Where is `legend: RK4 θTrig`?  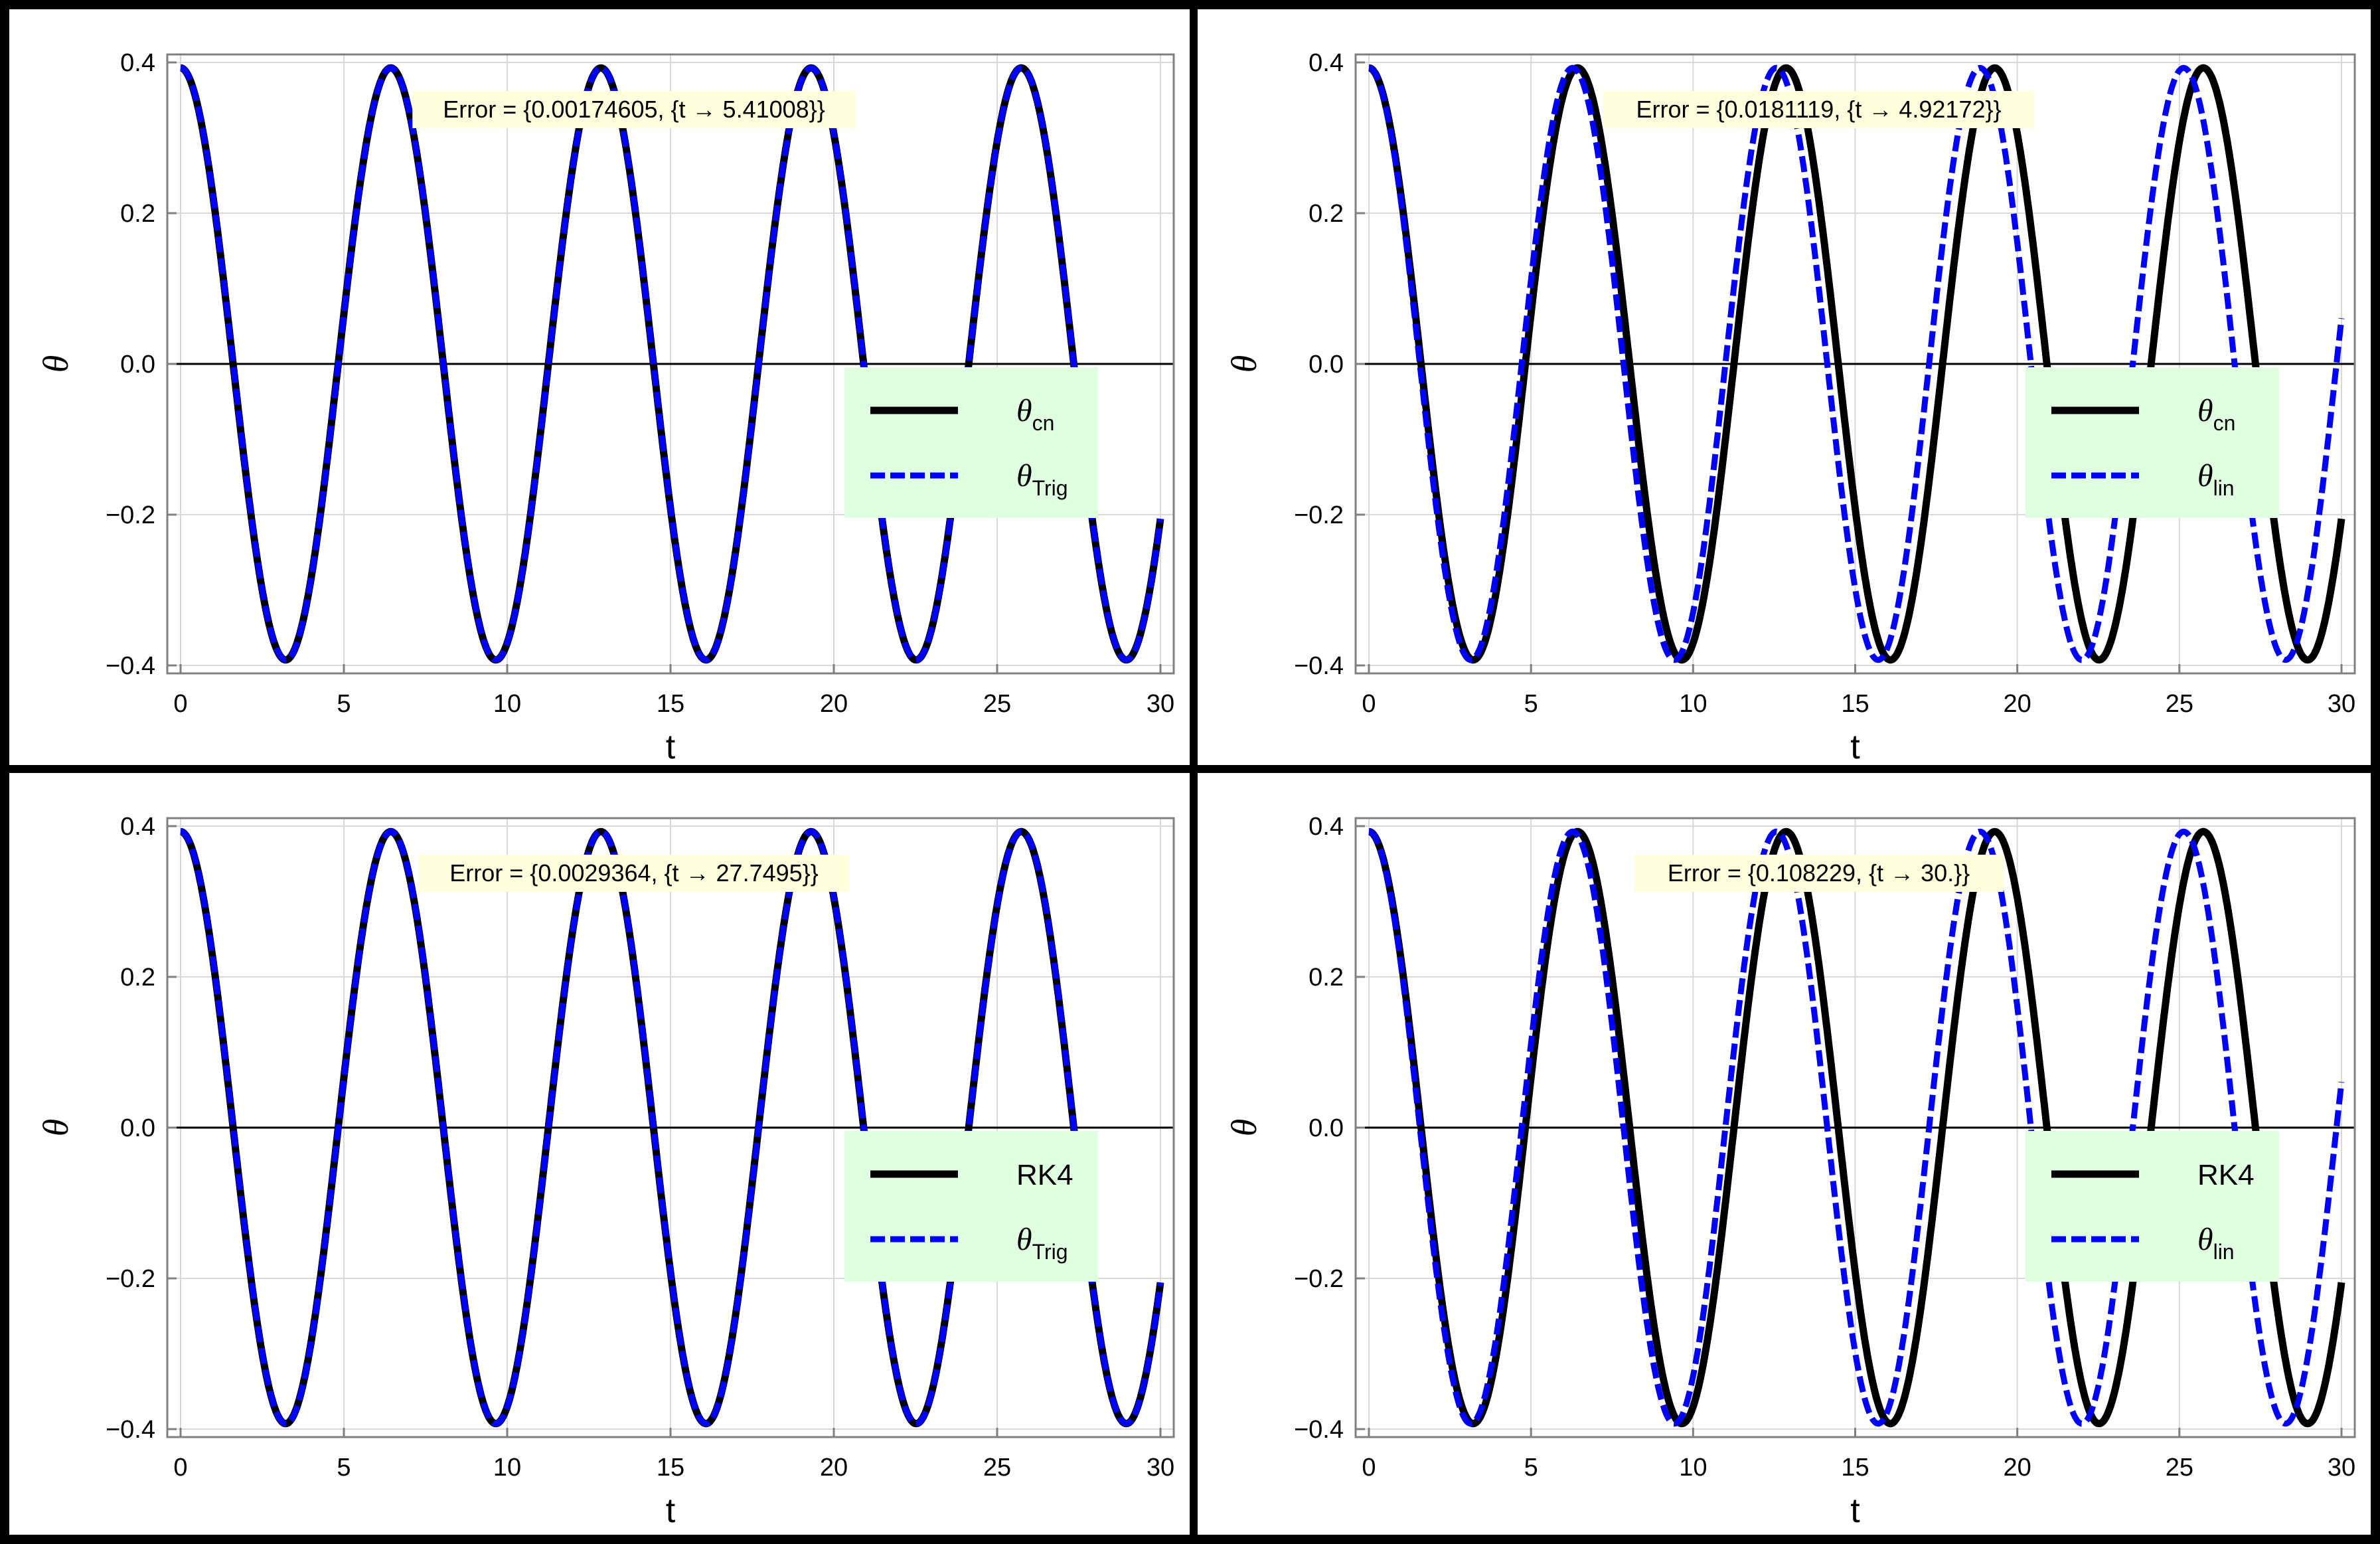
legend: RK4 θTrig is located at coordinates (971, 1206).